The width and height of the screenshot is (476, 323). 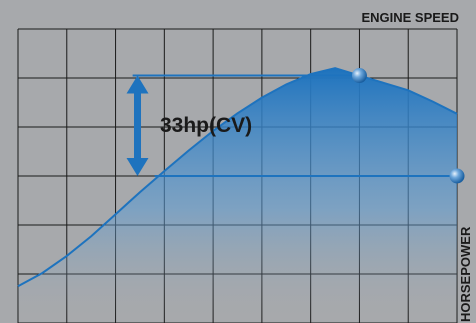 What do you see at coordinates (137, 167) in the screenshot?
I see `arrow-head-down` at bounding box center [137, 167].